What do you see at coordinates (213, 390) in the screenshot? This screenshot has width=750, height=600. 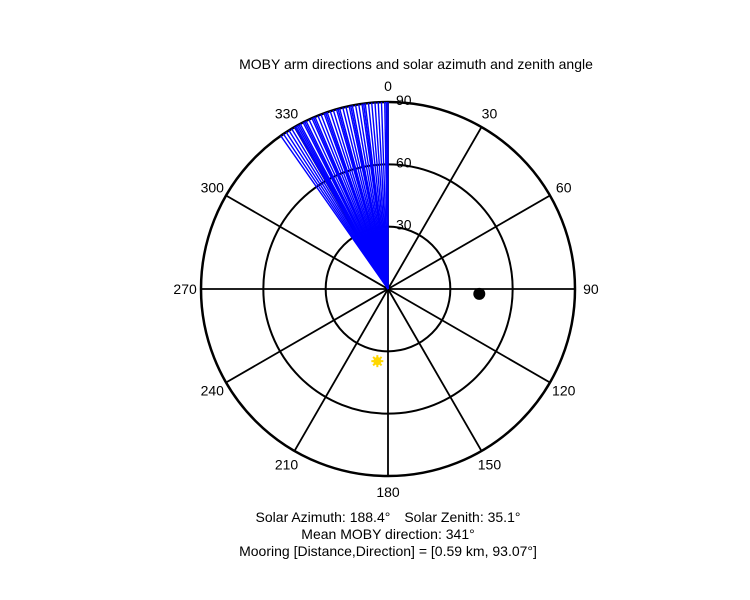 I see `angle-label-240: 240` at bounding box center [213, 390].